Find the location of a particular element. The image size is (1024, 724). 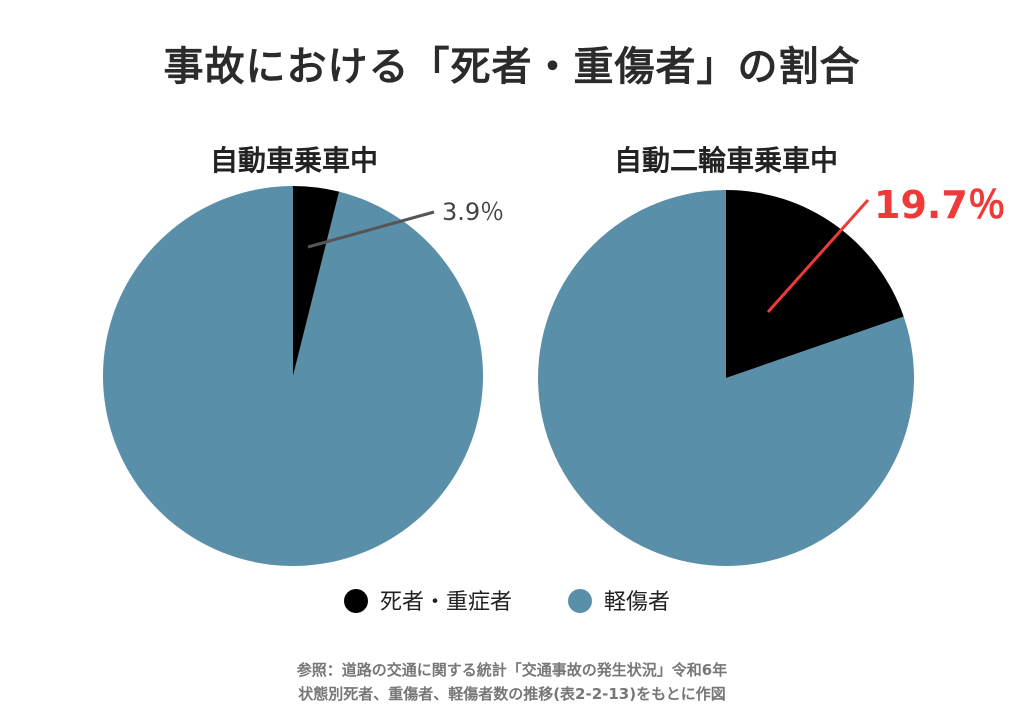

source-note-line1: 参照：道路の交通に関する統計「交通事故の発生状況」令和6年 is located at coordinates (512, 670).